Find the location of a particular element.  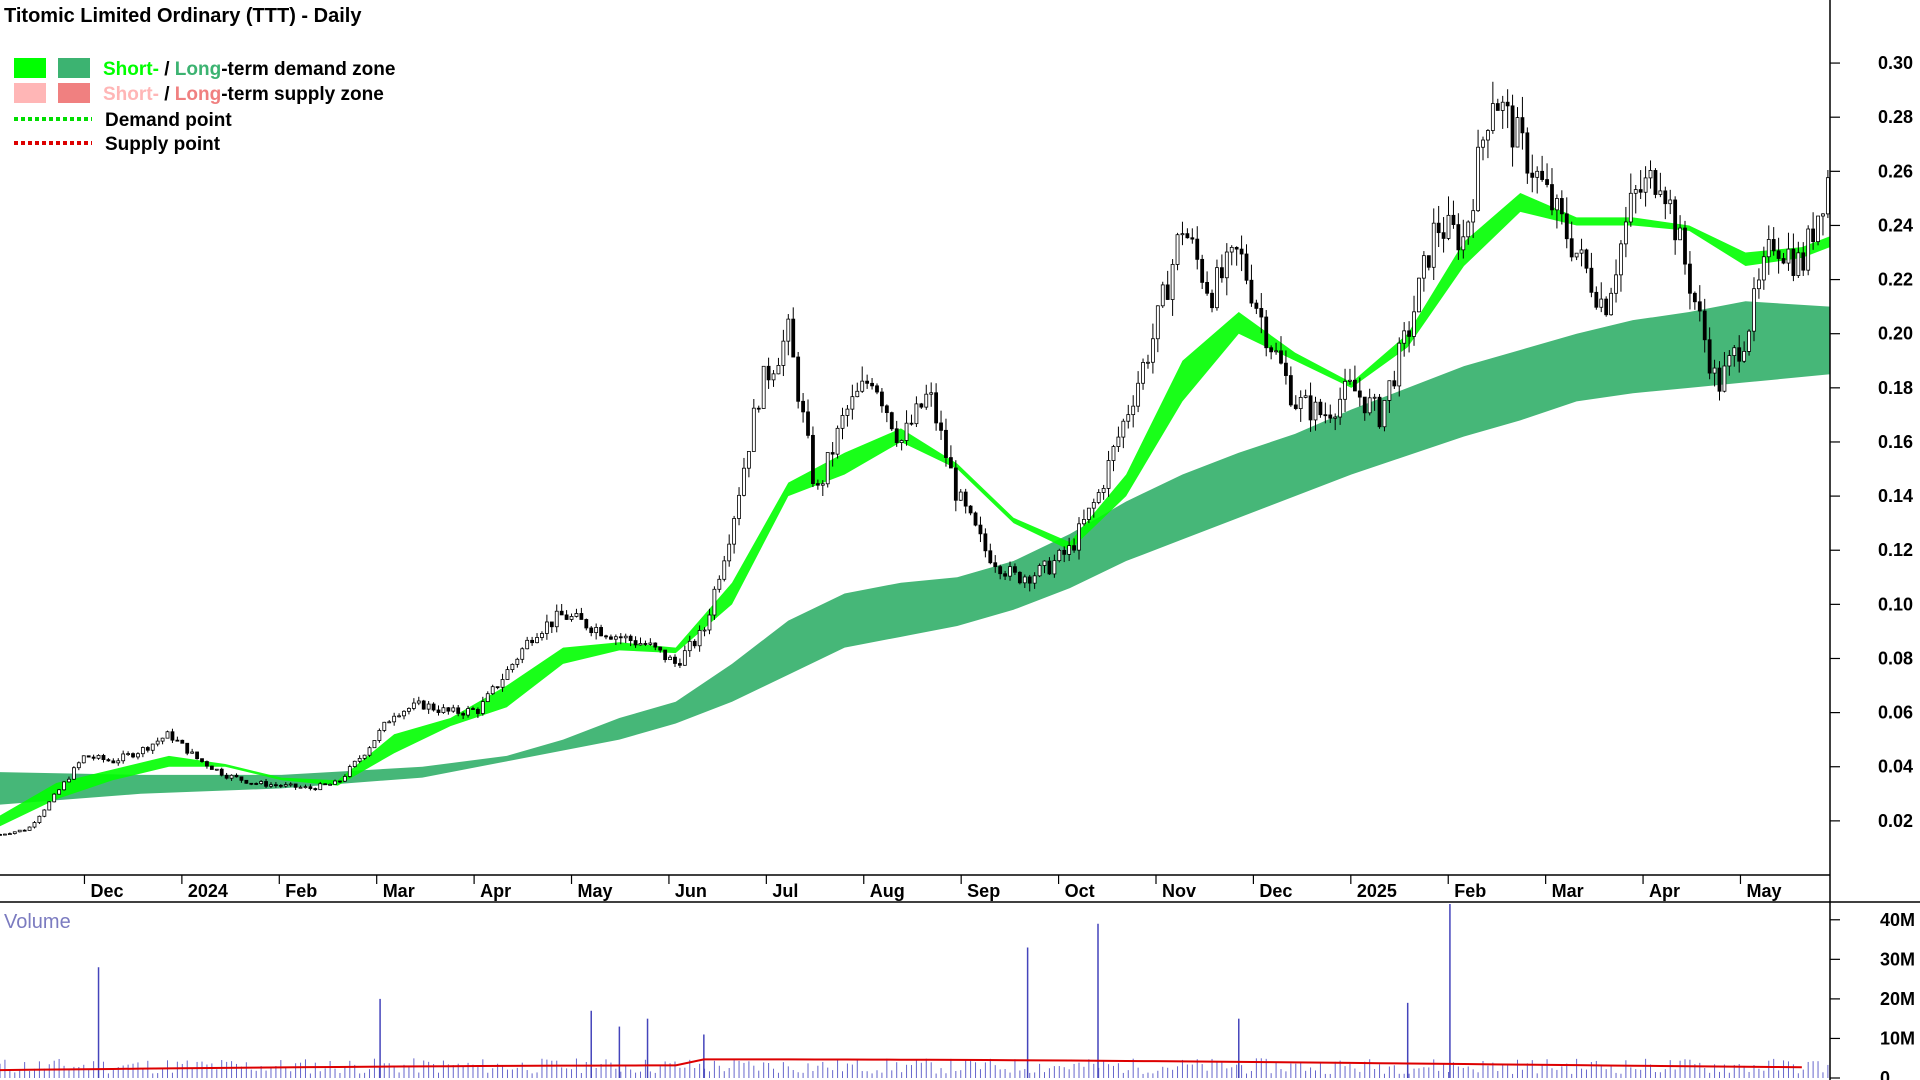

volume-tick-label: 20M is located at coordinates (1897, 999).